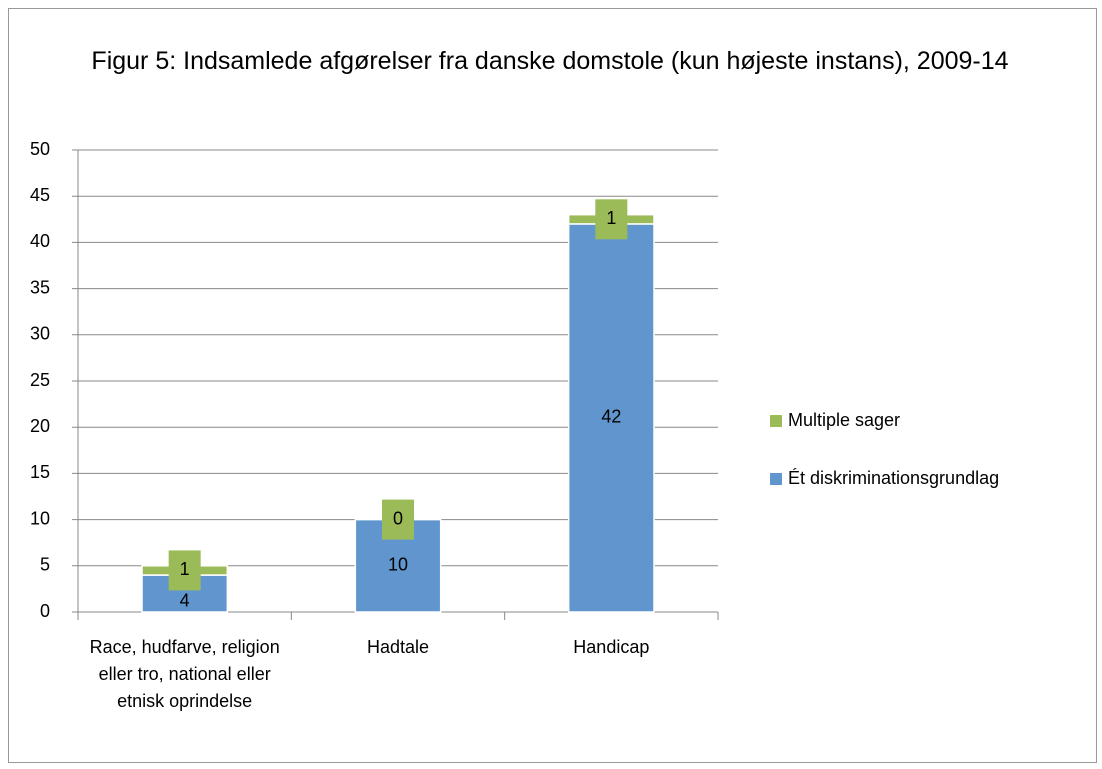 The height and width of the screenshot is (769, 1102). What do you see at coordinates (45, 611) in the screenshot?
I see `y-tick-label: 0` at bounding box center [45, 611].